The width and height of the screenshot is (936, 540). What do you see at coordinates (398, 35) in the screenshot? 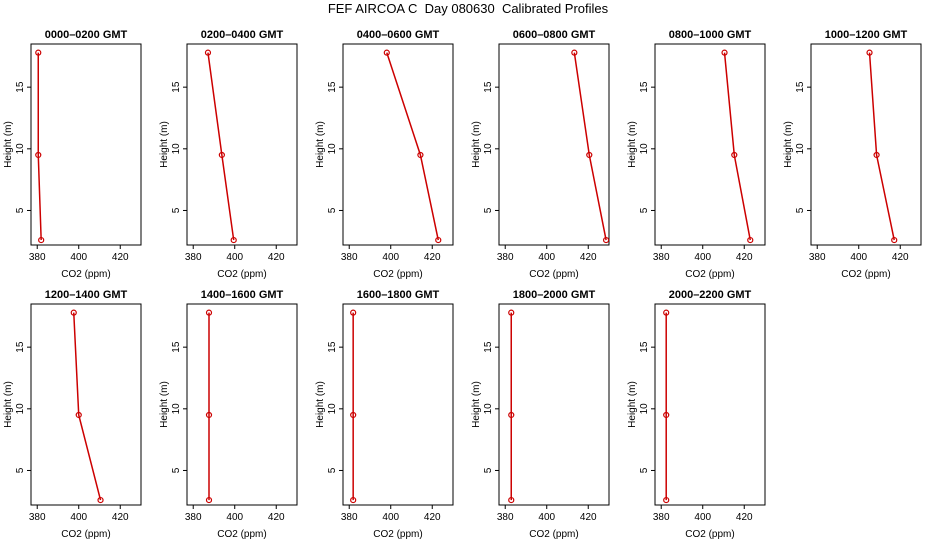
I see `panel-title: 0400–0600 GMT` at bounding box center [398, 35].